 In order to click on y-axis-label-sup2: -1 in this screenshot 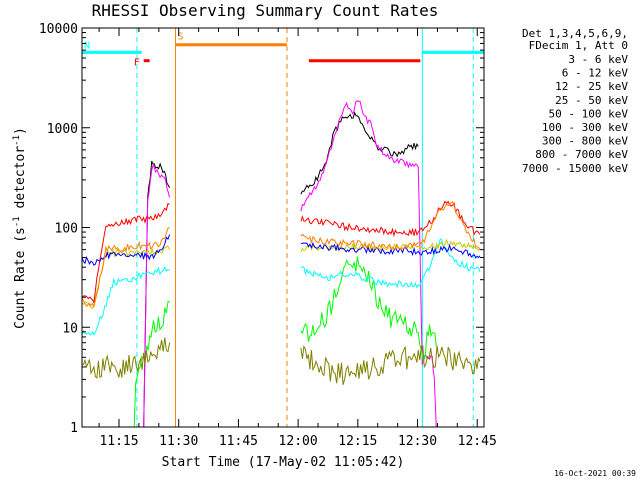, I will do `click(17, 140)`.